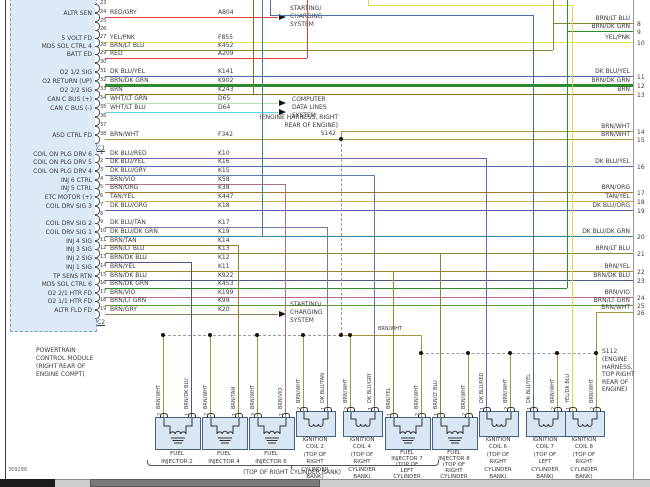 The height and width of the screenshot is (487, 650). Describe the element at coordinates (224, 454) in the screenshot. I see `component-label-line: FUEL` at that location.